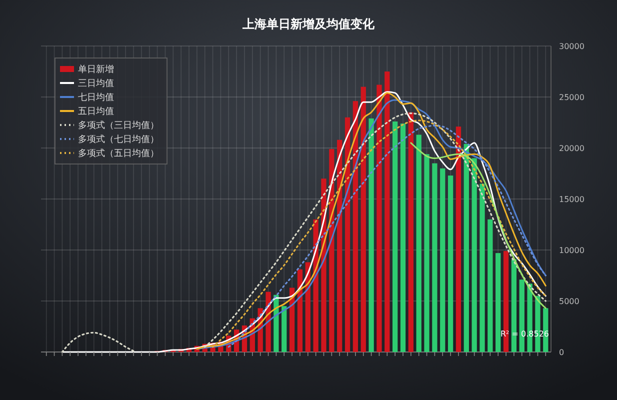 The image size is (617, 400). What do you see at coordinates (96, 98) in the screenshot?
I see `legend-label: 七日均值` at bounding box center [96, 98].